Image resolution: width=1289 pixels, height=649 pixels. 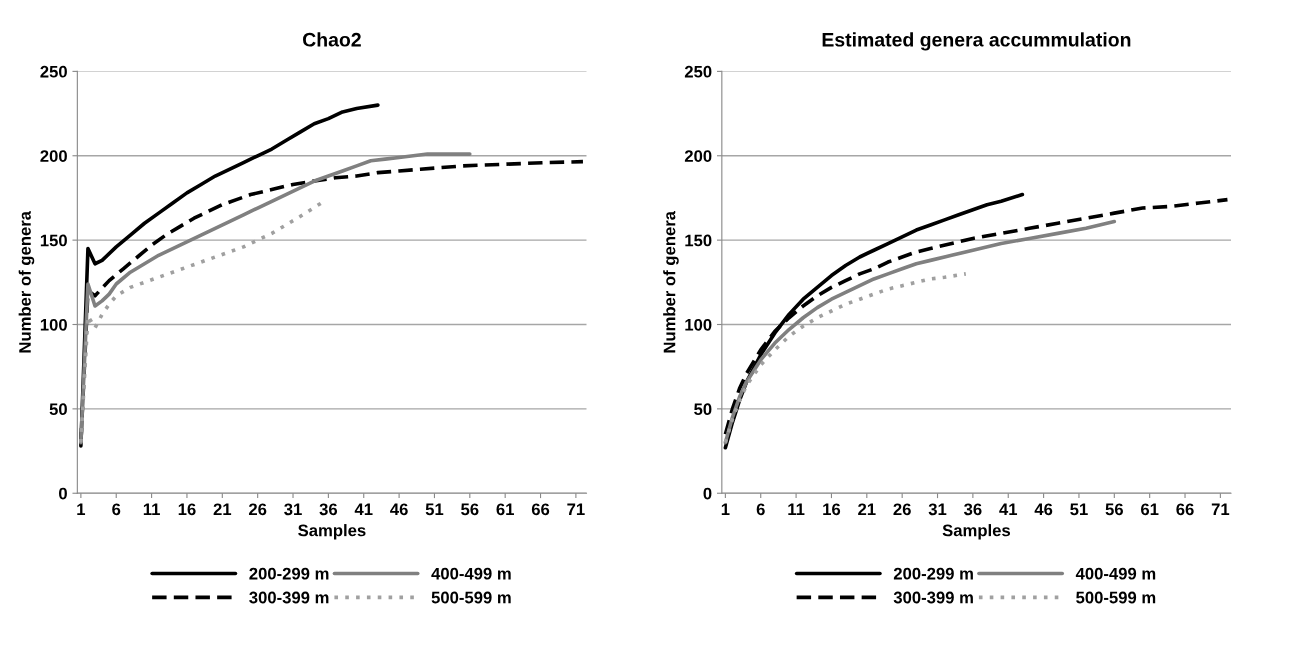 I want to click on chart-title: Estimated genera accummulation, so click(x=976, y=41).